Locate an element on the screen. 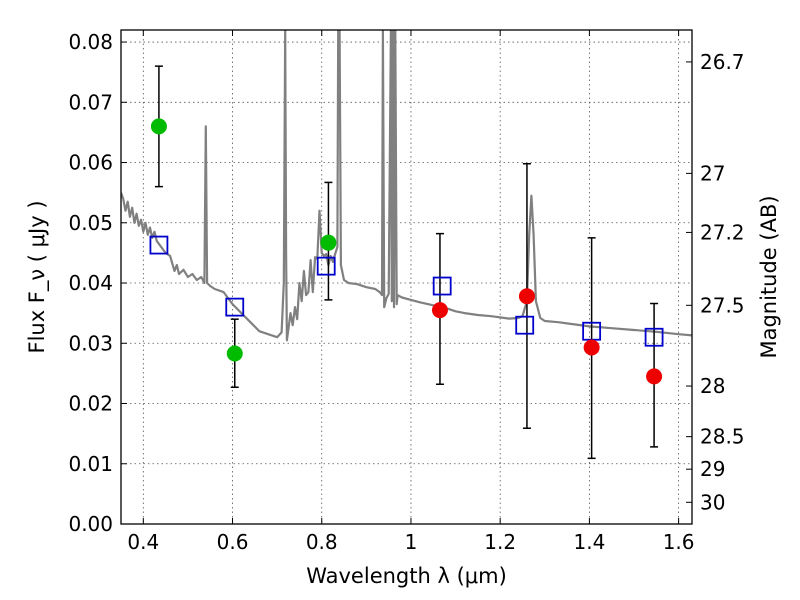 This screenshot has height=600, width=800. y-axis-label-right: Magnitude (AB) is located at coordinates (769, 276).